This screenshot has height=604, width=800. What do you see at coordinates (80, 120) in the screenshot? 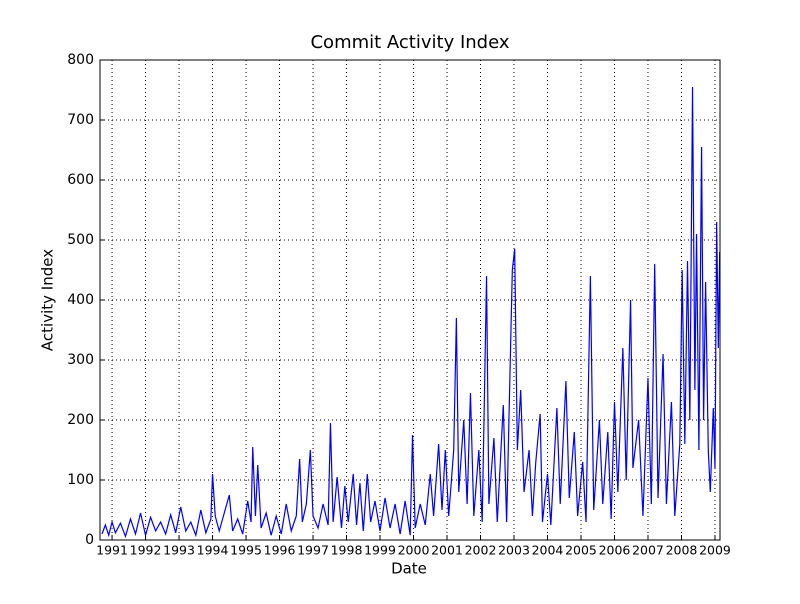
I see `y-tick-label: 700` at bounding box center [80, 120].